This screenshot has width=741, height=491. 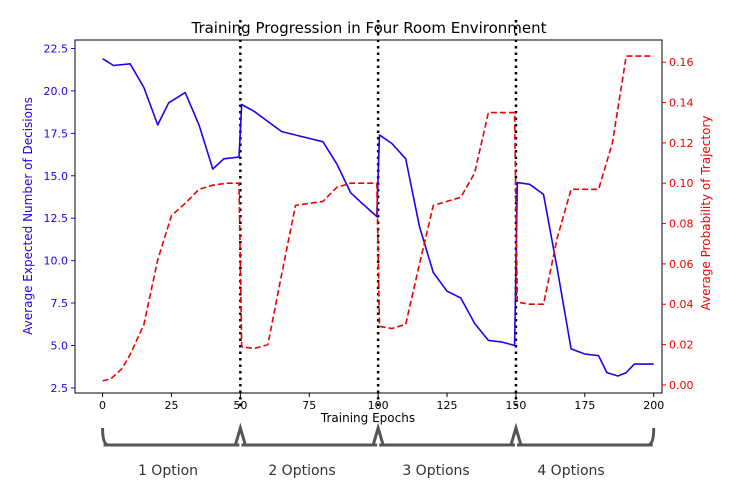 I want to click on phase-label-2: 2 Options, so click(x=302, y=471).